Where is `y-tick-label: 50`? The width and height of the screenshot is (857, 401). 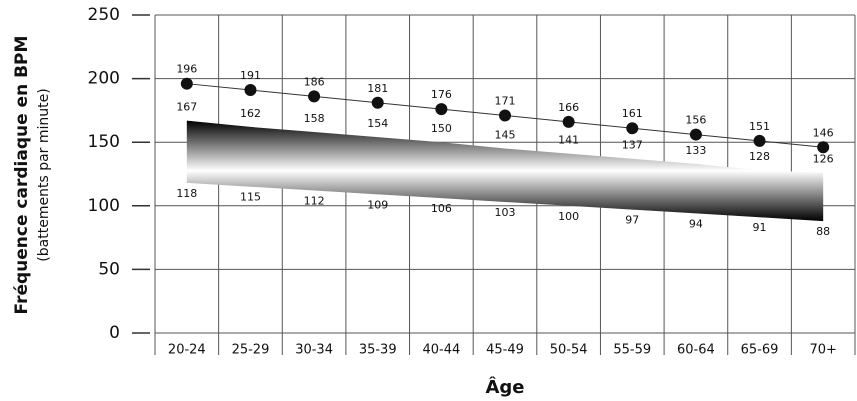
y-tick-label: 50 is located at coordinates (109, 269).